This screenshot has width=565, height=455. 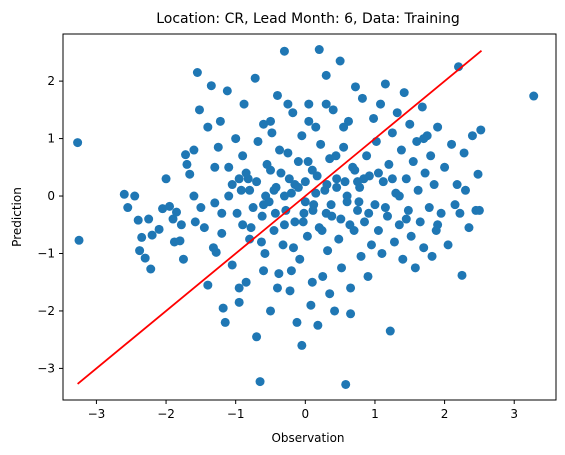 What do you see at coordinates (306, 414) in the screenshot?
I see `x-tick-label: 0` at bounding box center [306, 414].